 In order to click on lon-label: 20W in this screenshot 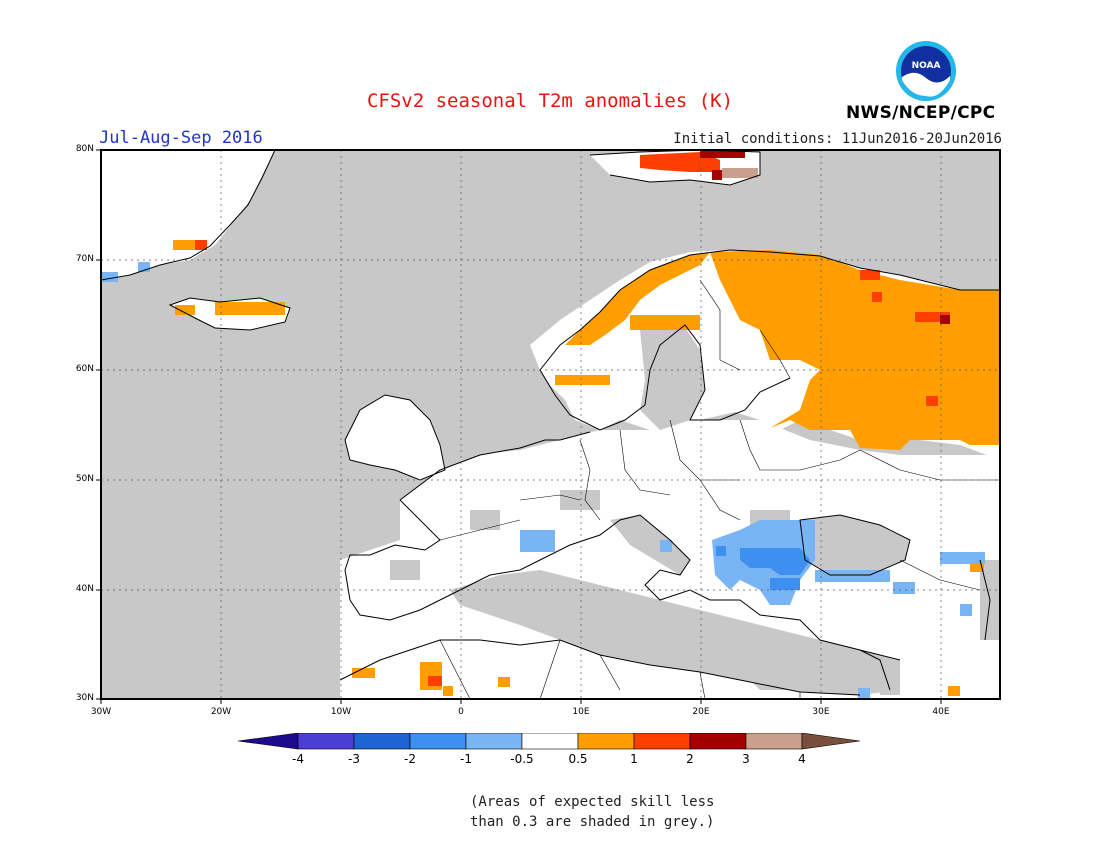, I will do `click(221, 712)`.